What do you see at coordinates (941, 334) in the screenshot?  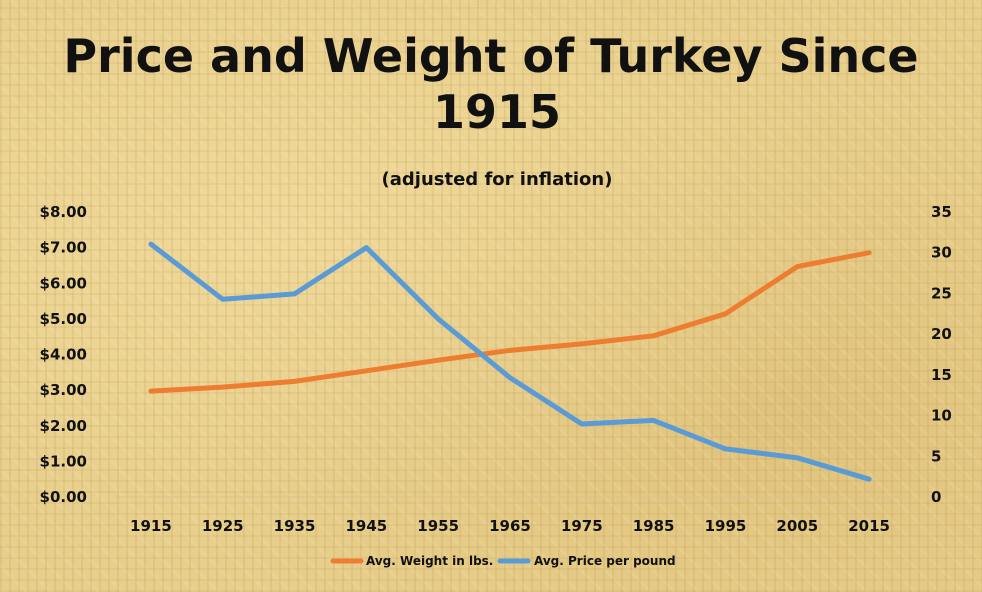 I see `right-tick-label: 20` at bounding box center [941, 334].